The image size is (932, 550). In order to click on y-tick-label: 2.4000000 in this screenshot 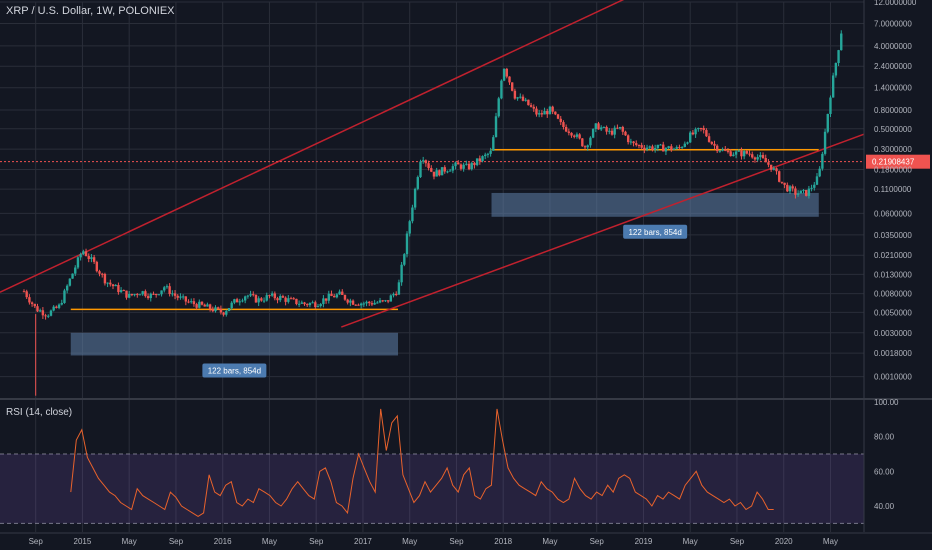, I will do `click(893, 66)`.